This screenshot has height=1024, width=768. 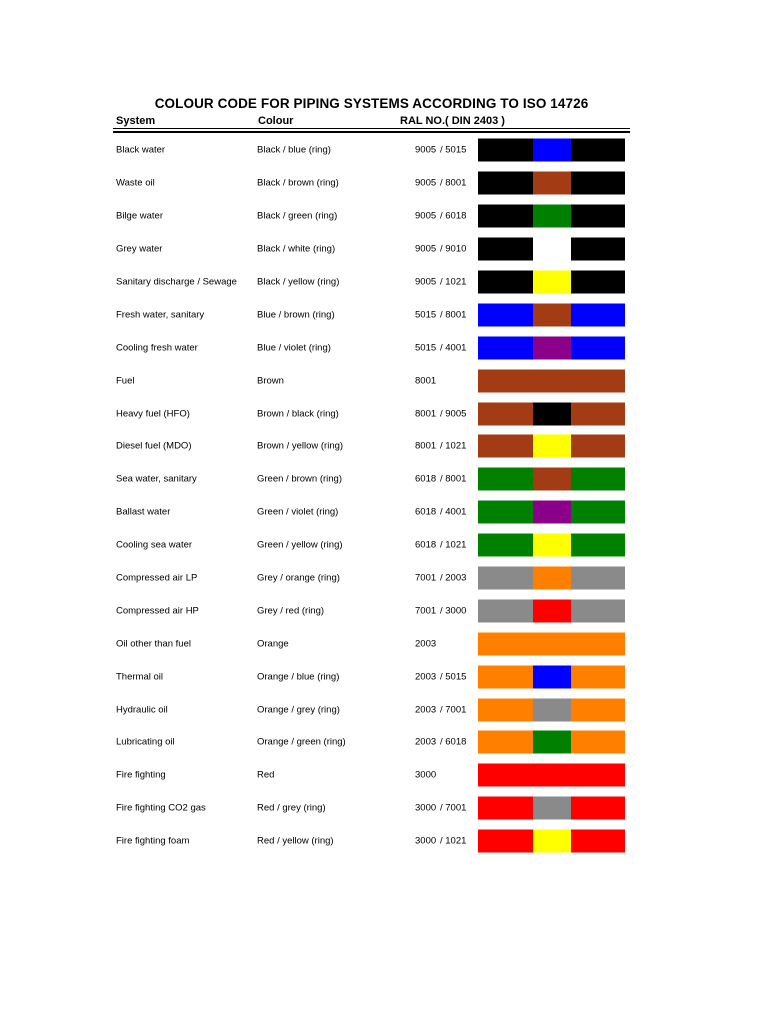 What do you see at coordinates (300, 479) in the screenshot?
I see `colour-label: Green / brown (ring)` at bounding box center [300, 479].